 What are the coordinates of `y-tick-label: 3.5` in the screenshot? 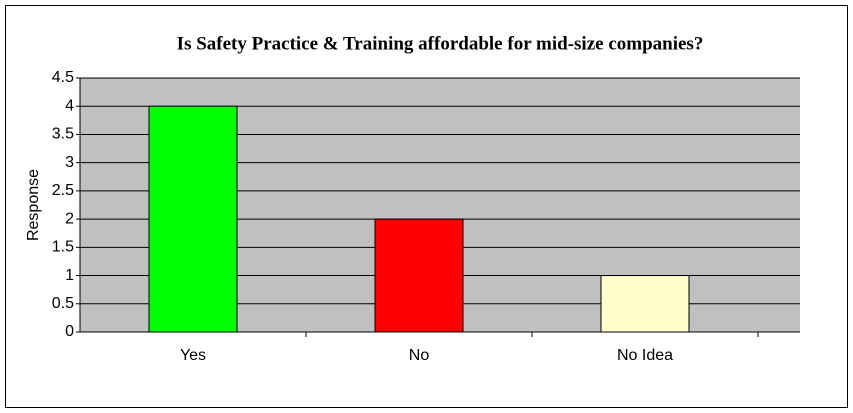 It's located at (63, 134).